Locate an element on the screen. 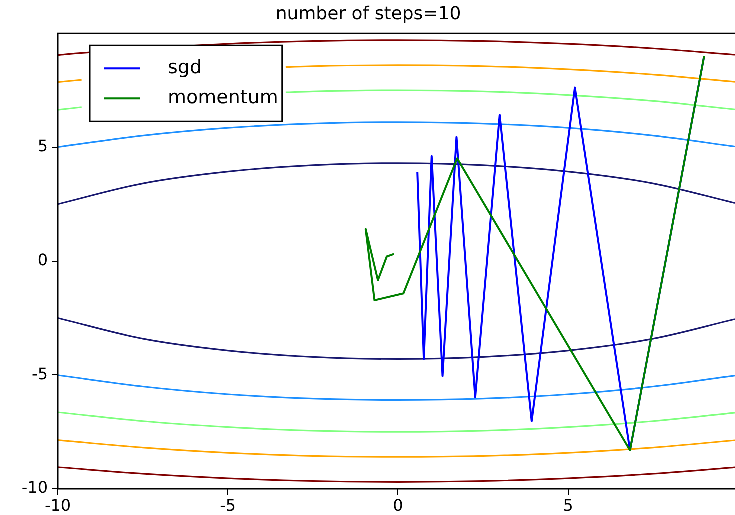 This screenshot has height=515, width=735. y-tick-label: 5 is located at coordinates (43, 146).